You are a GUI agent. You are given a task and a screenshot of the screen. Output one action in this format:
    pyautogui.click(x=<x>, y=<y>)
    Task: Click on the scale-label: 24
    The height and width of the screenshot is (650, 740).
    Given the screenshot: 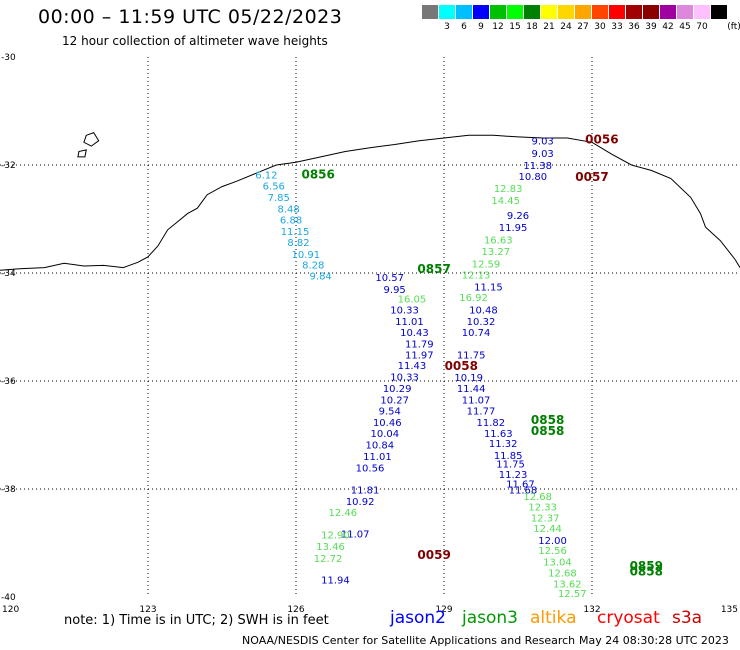 What is the action you would take?
    pyautogui.click(x=566, y=27)
    